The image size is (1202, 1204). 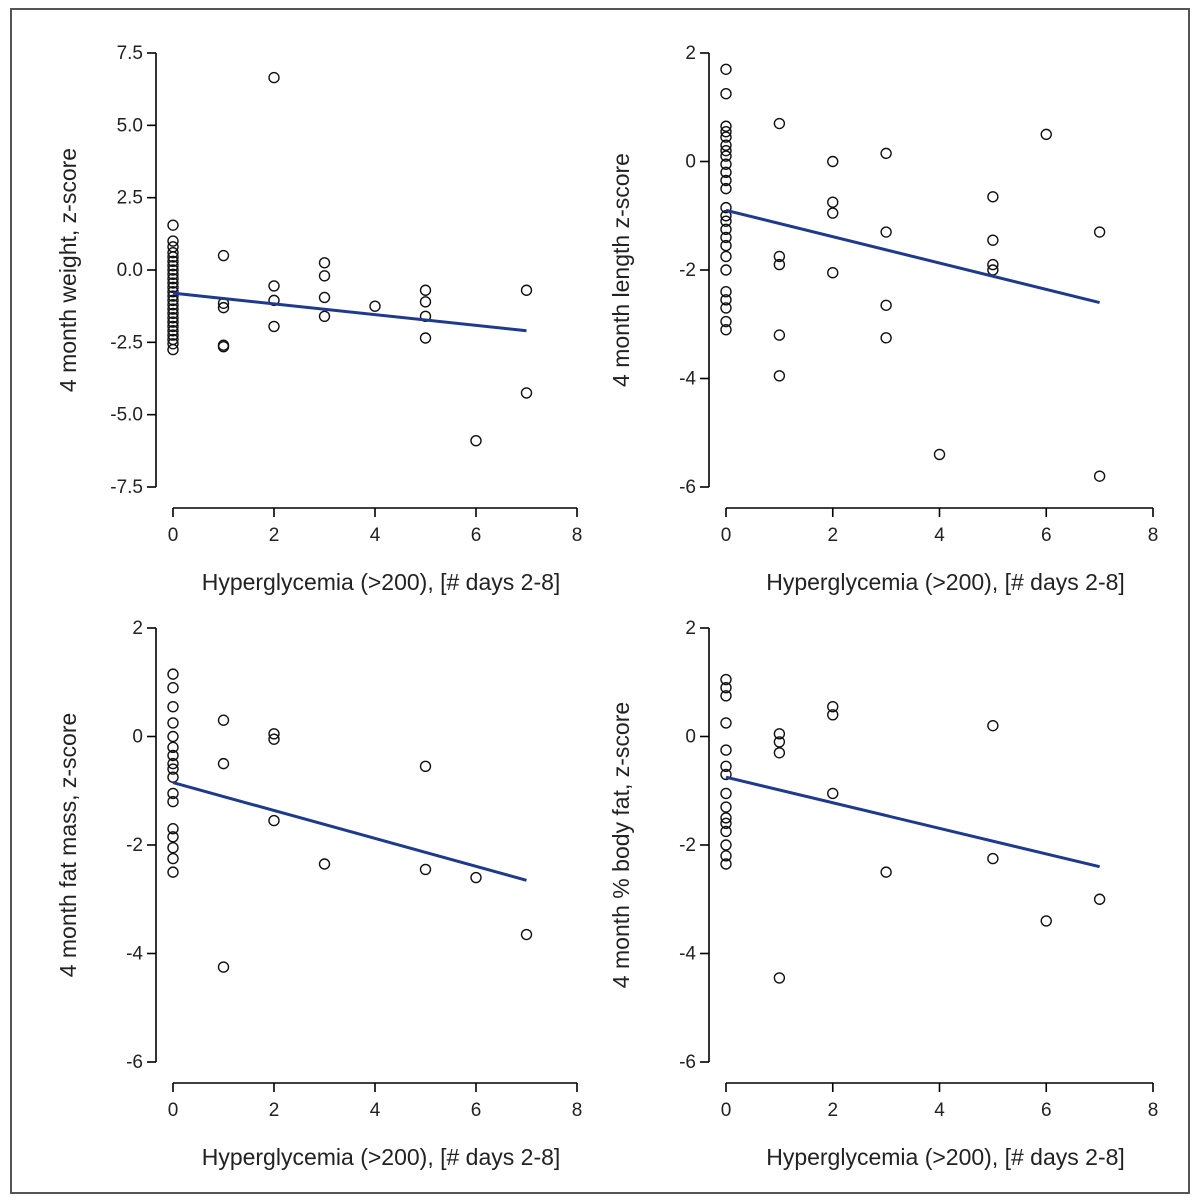 I want to click on y-tick-label: 7.5, so click(x=130, y=53).